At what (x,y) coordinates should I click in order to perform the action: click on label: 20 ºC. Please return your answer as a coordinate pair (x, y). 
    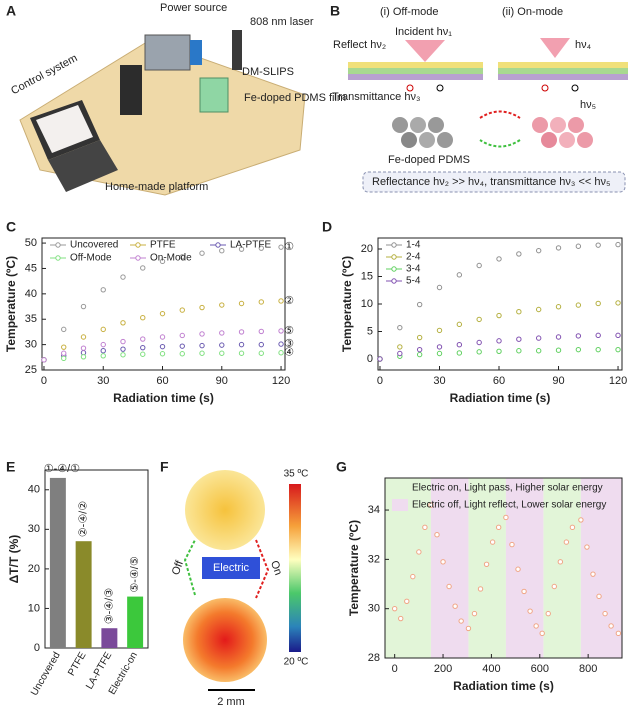
    Looking at the image, I should click on (296, 662).